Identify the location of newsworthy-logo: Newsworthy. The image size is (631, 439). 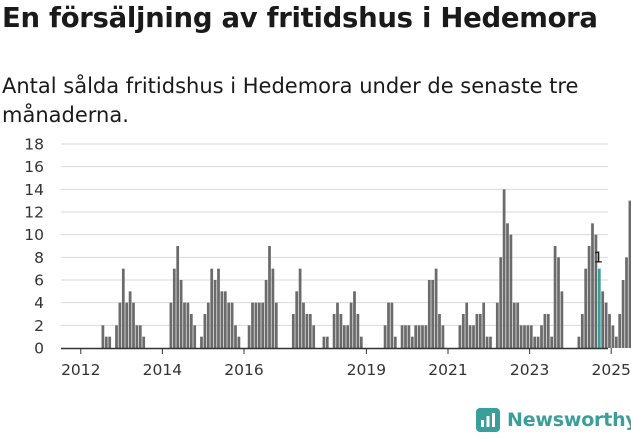
(553, 420).